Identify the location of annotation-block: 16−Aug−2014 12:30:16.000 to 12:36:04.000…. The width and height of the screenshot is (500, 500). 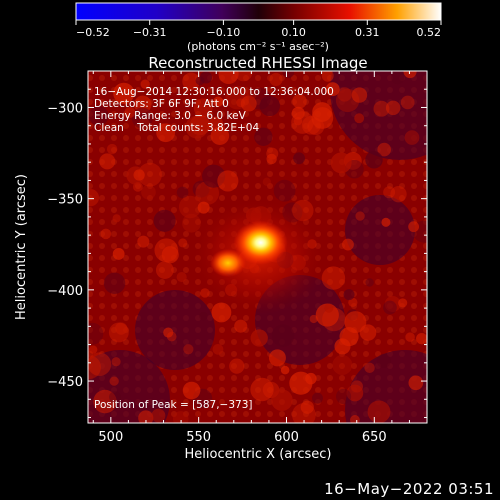
(214, 110).